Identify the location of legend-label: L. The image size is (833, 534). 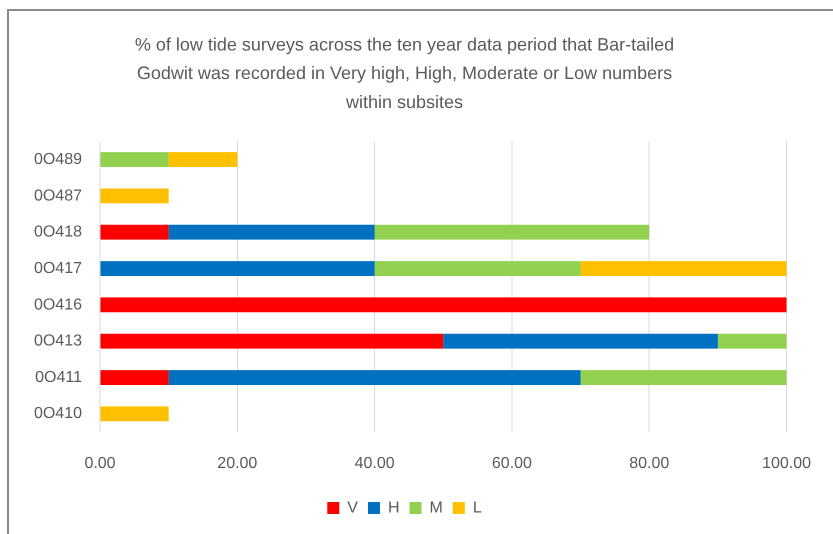
(477, 507).